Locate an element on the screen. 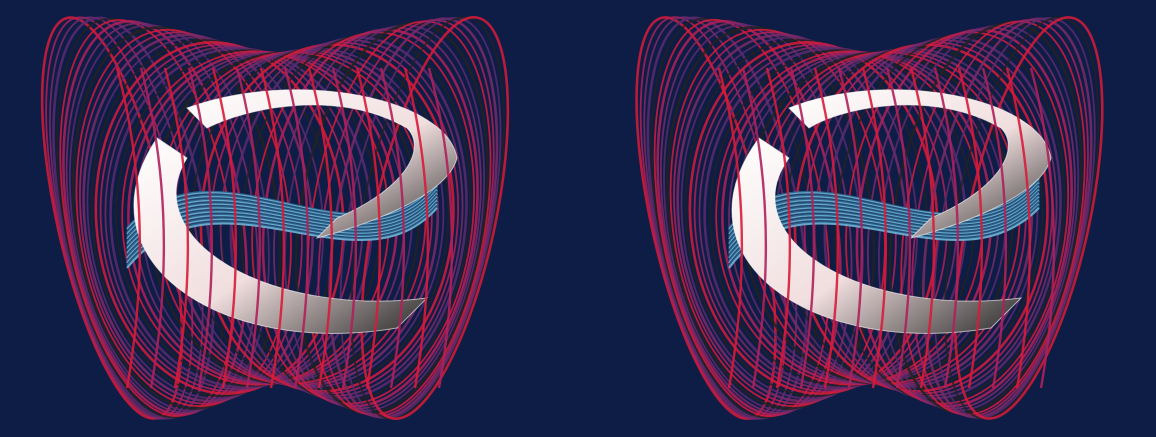 Image resolution: width=1156 pixels, height=437 pixels. white-band-lower is located at coordinates (877, 235).